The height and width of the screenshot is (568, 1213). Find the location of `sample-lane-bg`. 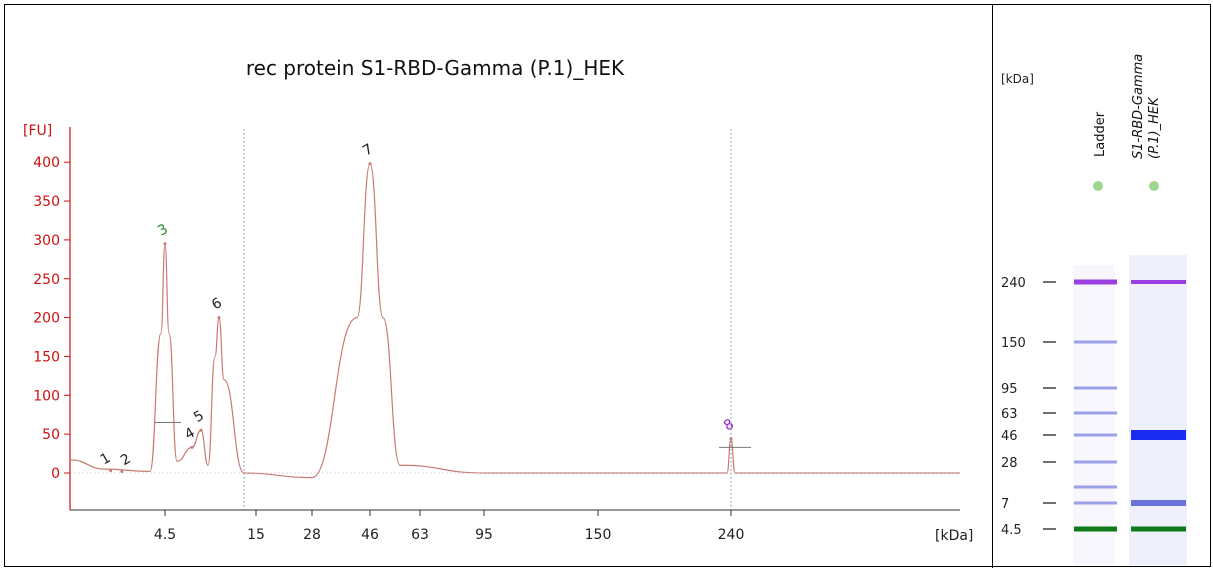

sample-lane-bg is located at coordinates (1158, 410).